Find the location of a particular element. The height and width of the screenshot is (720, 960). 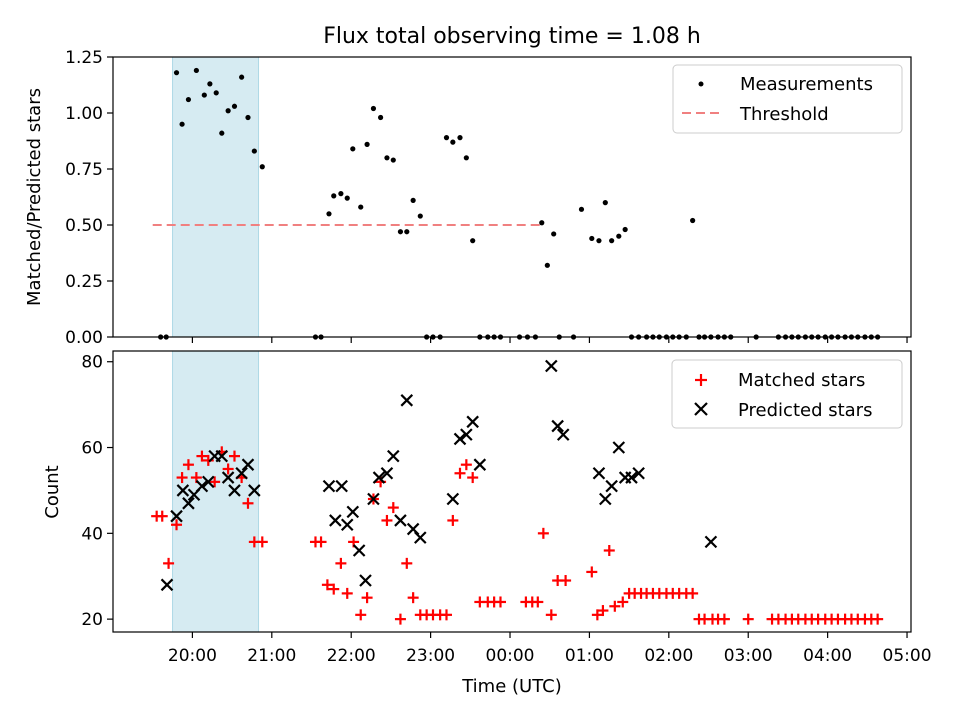

top-legend: Measurements Threshold is located at coordinates (787, 99).